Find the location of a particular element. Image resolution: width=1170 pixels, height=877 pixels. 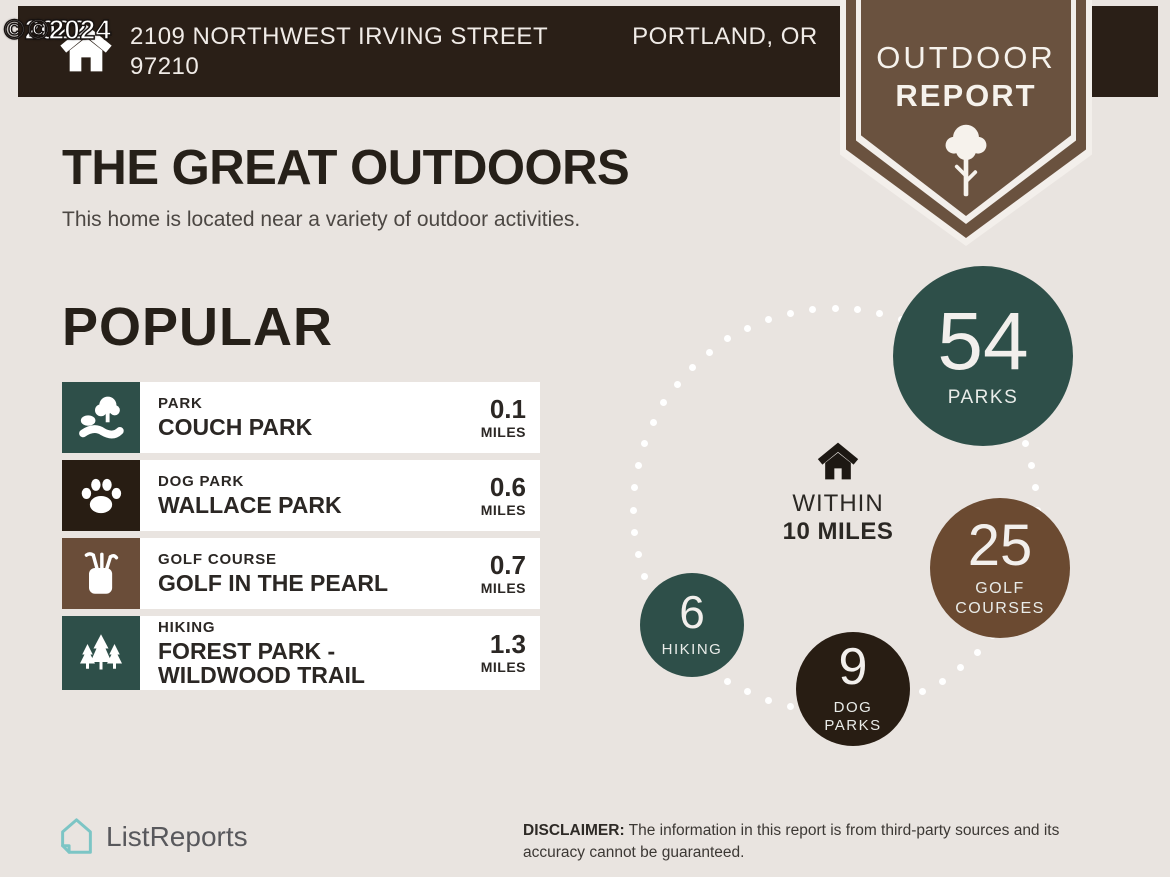

address-zip: 97210 is located at coordinates (165, 66).